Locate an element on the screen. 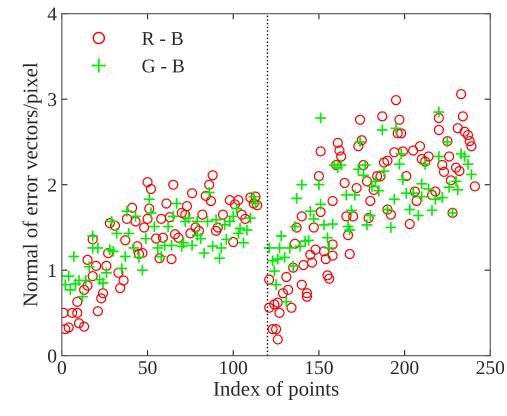  x-tick-label: 250 is located at coordinates (490, 367).